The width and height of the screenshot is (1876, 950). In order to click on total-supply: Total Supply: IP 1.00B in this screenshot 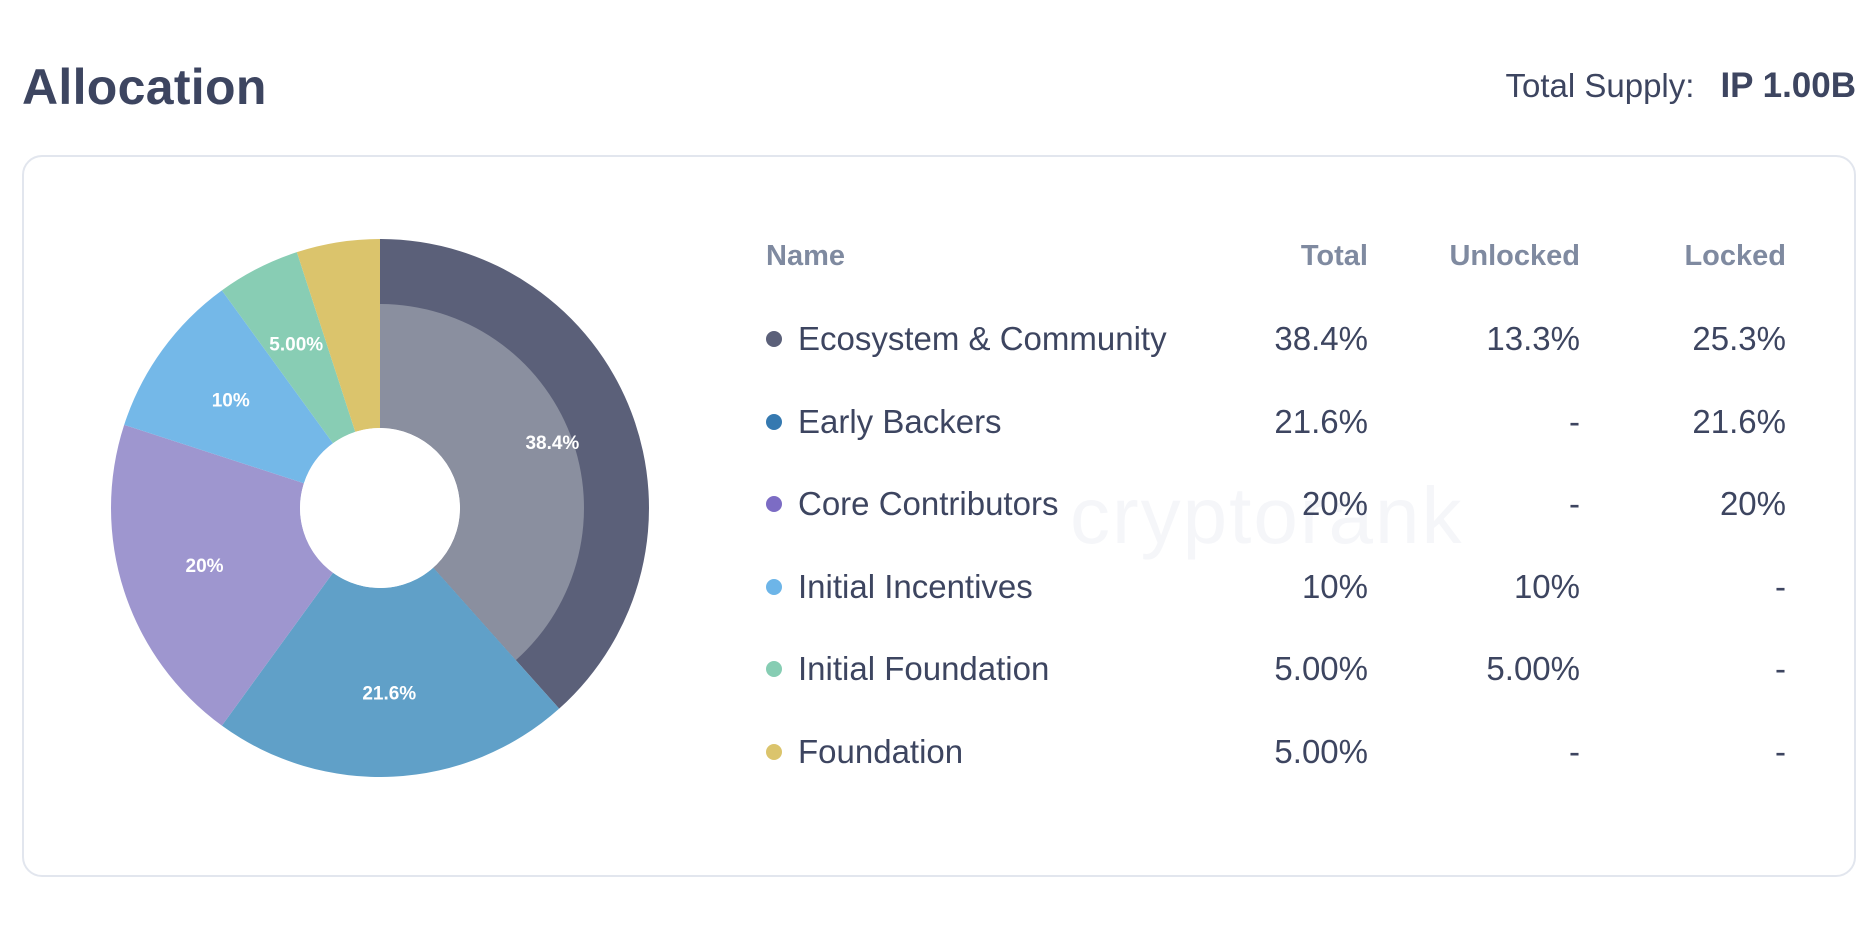, I will do `click(1680, 86)`.